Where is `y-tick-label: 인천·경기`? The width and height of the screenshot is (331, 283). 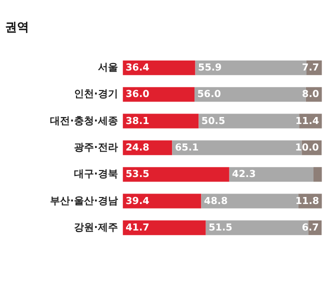 y-tick-label: 인천·경기 is located at coordinates (96, 94).